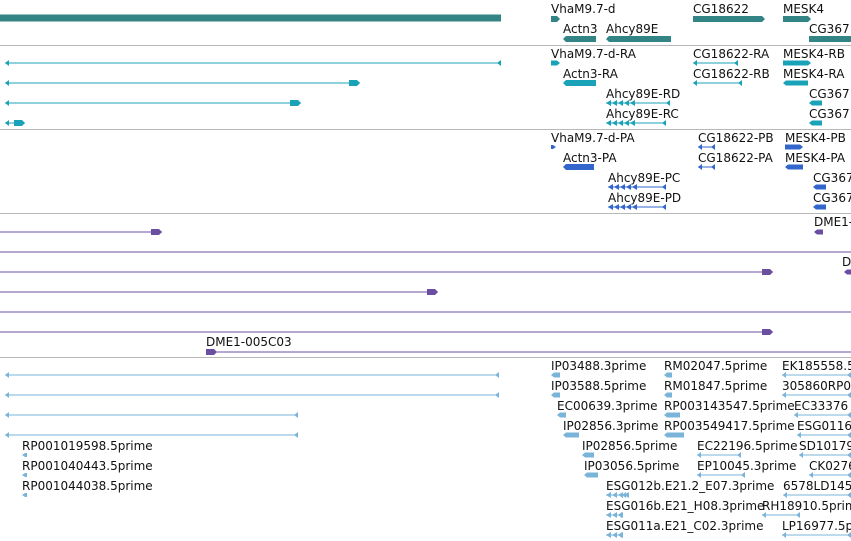 The width and height of the screenshot is (851, 541). Describe the element at coordinates (555, 375) in the screenshot. I see `est-ip034883-glyph` at that location.